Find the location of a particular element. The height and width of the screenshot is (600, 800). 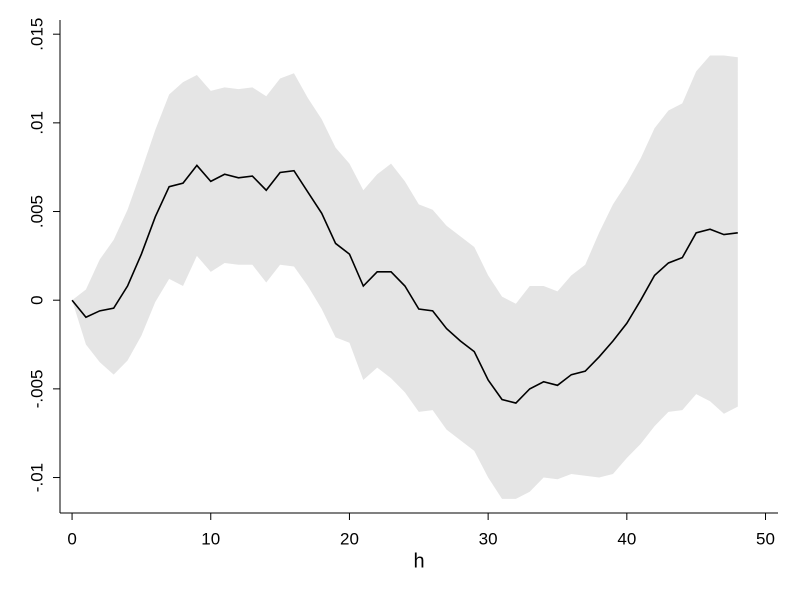

y-tick-label: .015 is located at coordinates (36, 34).